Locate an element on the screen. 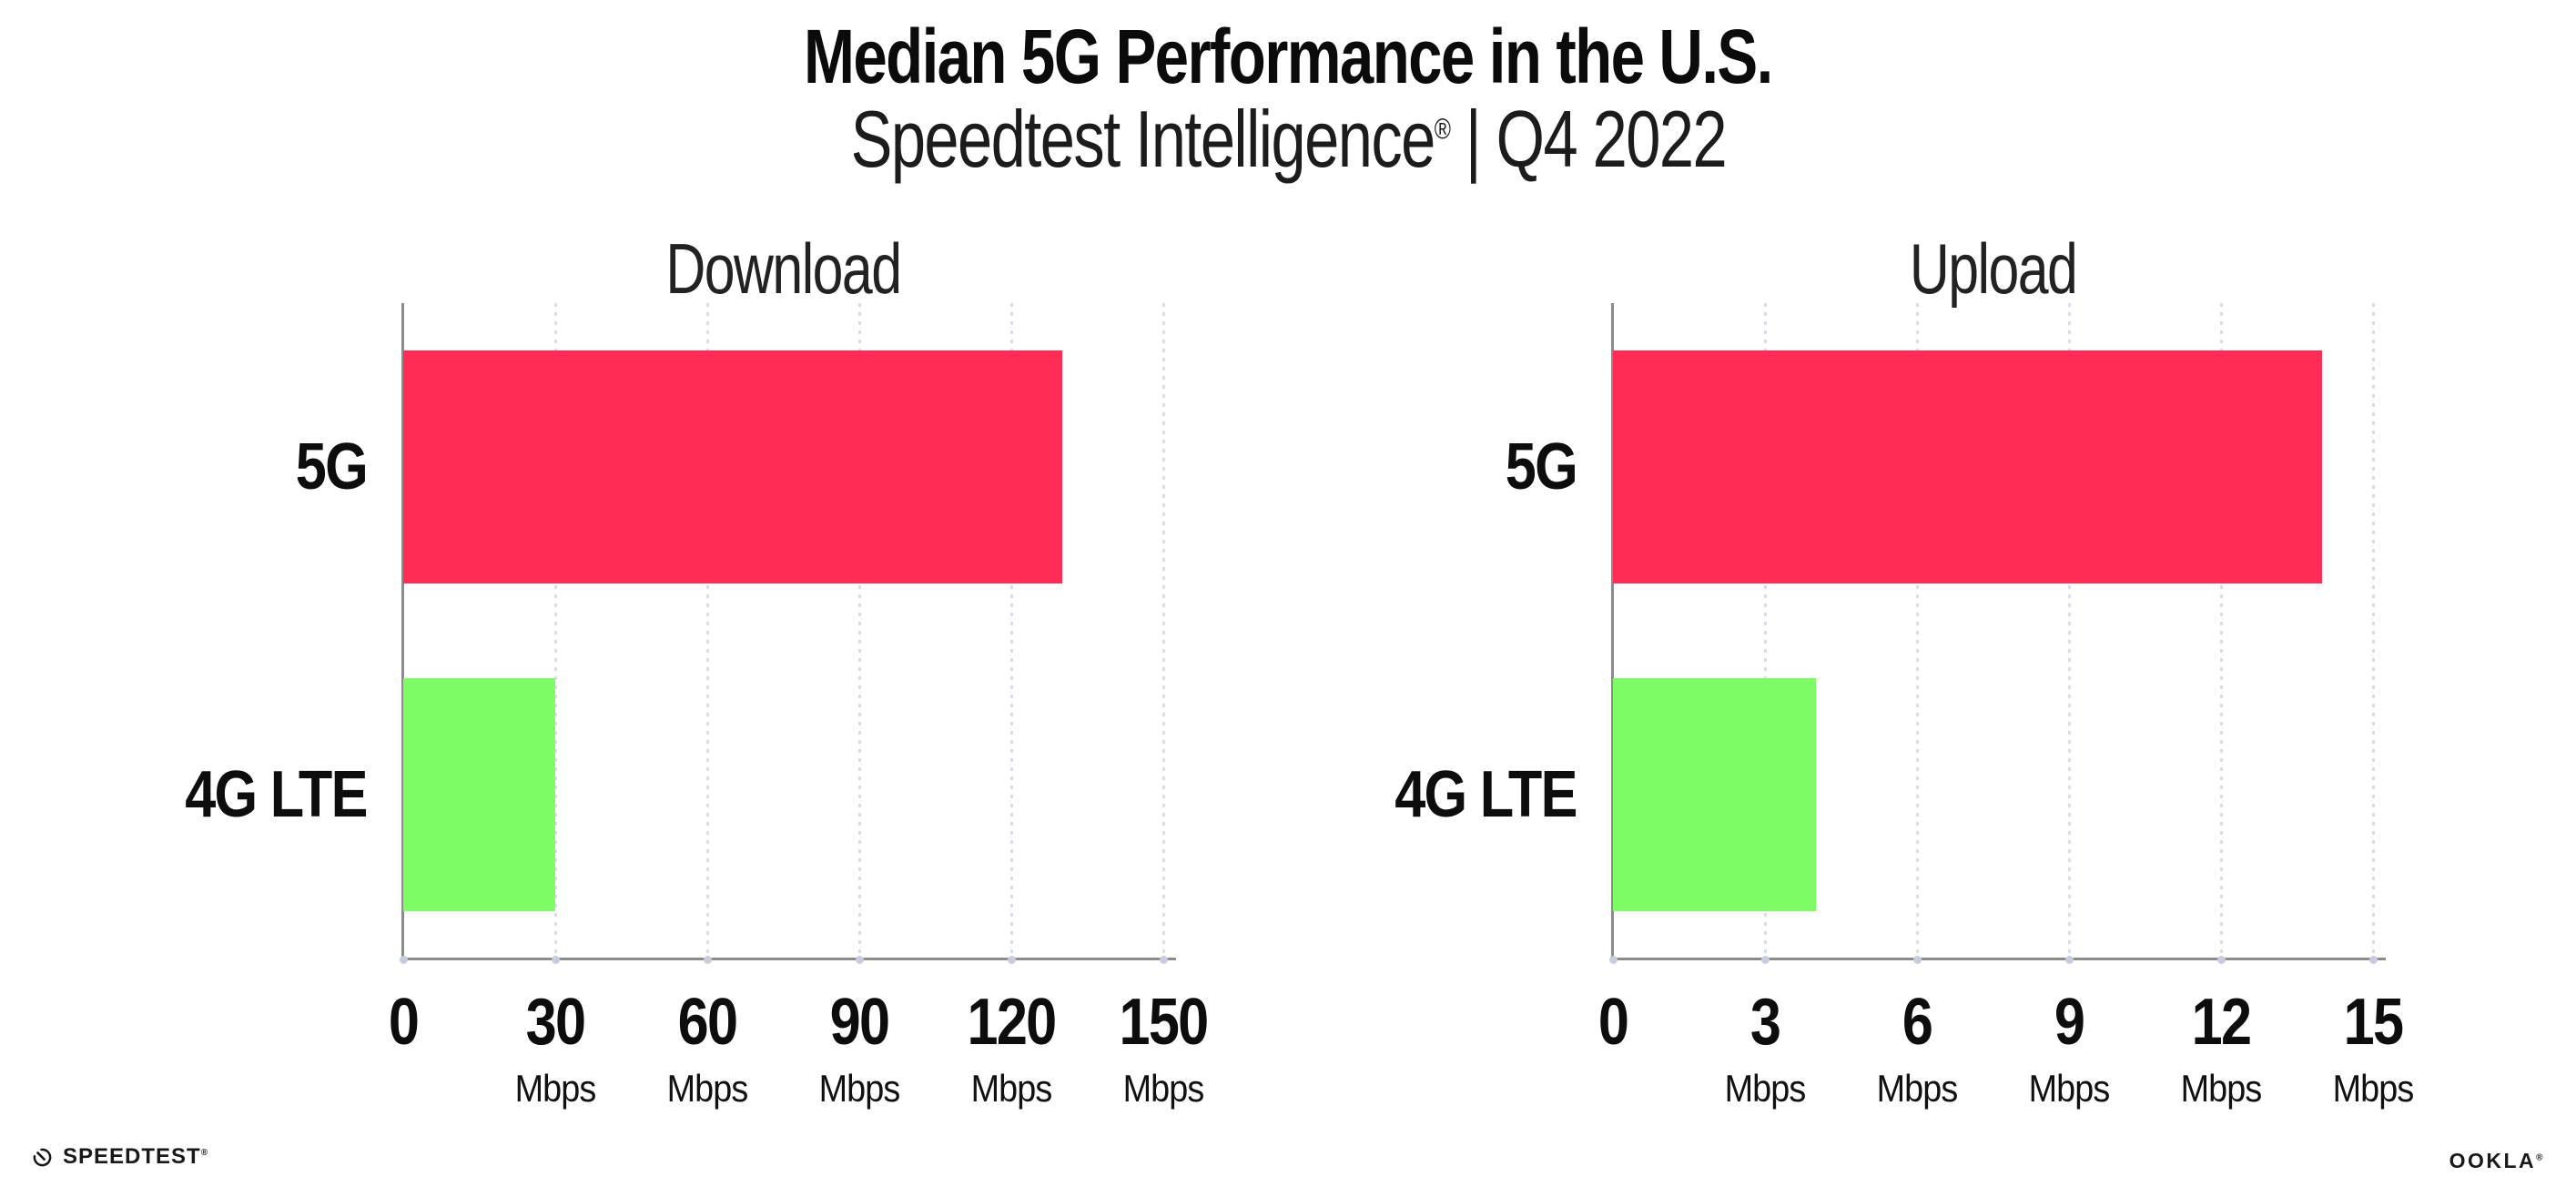 The image size is (2576, 1197). x-tick-label: 9 is located at coordinates (2069, 1023).